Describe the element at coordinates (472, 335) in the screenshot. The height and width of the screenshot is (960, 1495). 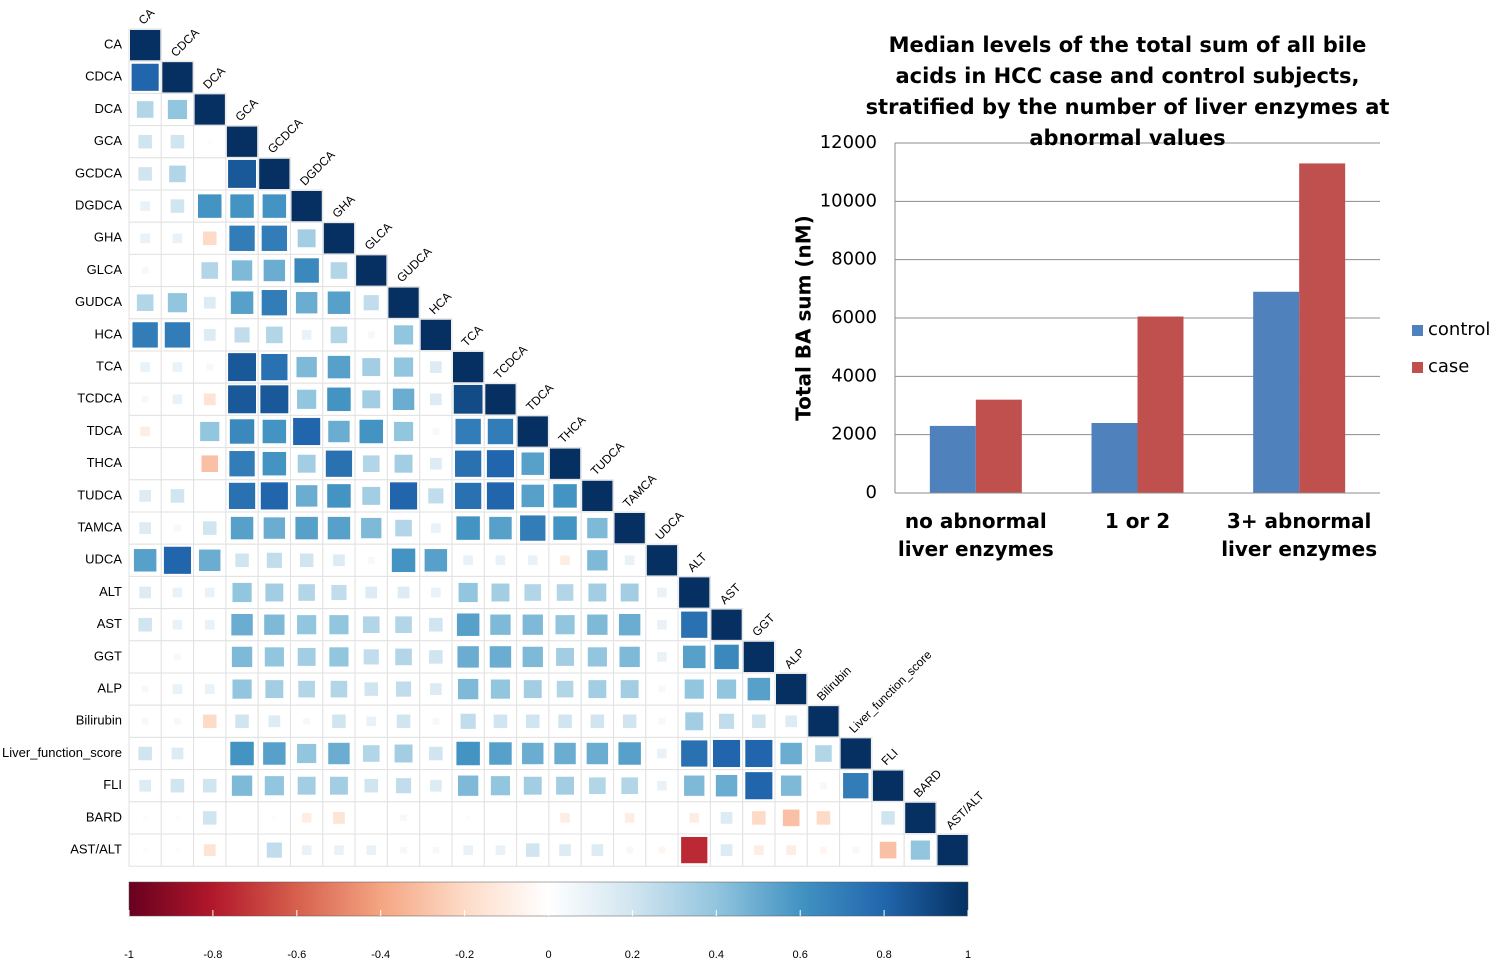
I see `column-label: TCA` at that location.